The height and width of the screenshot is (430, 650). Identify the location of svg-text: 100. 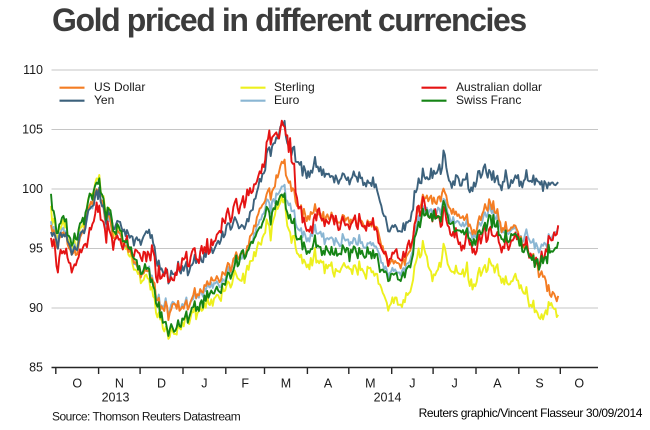
(32, 189).